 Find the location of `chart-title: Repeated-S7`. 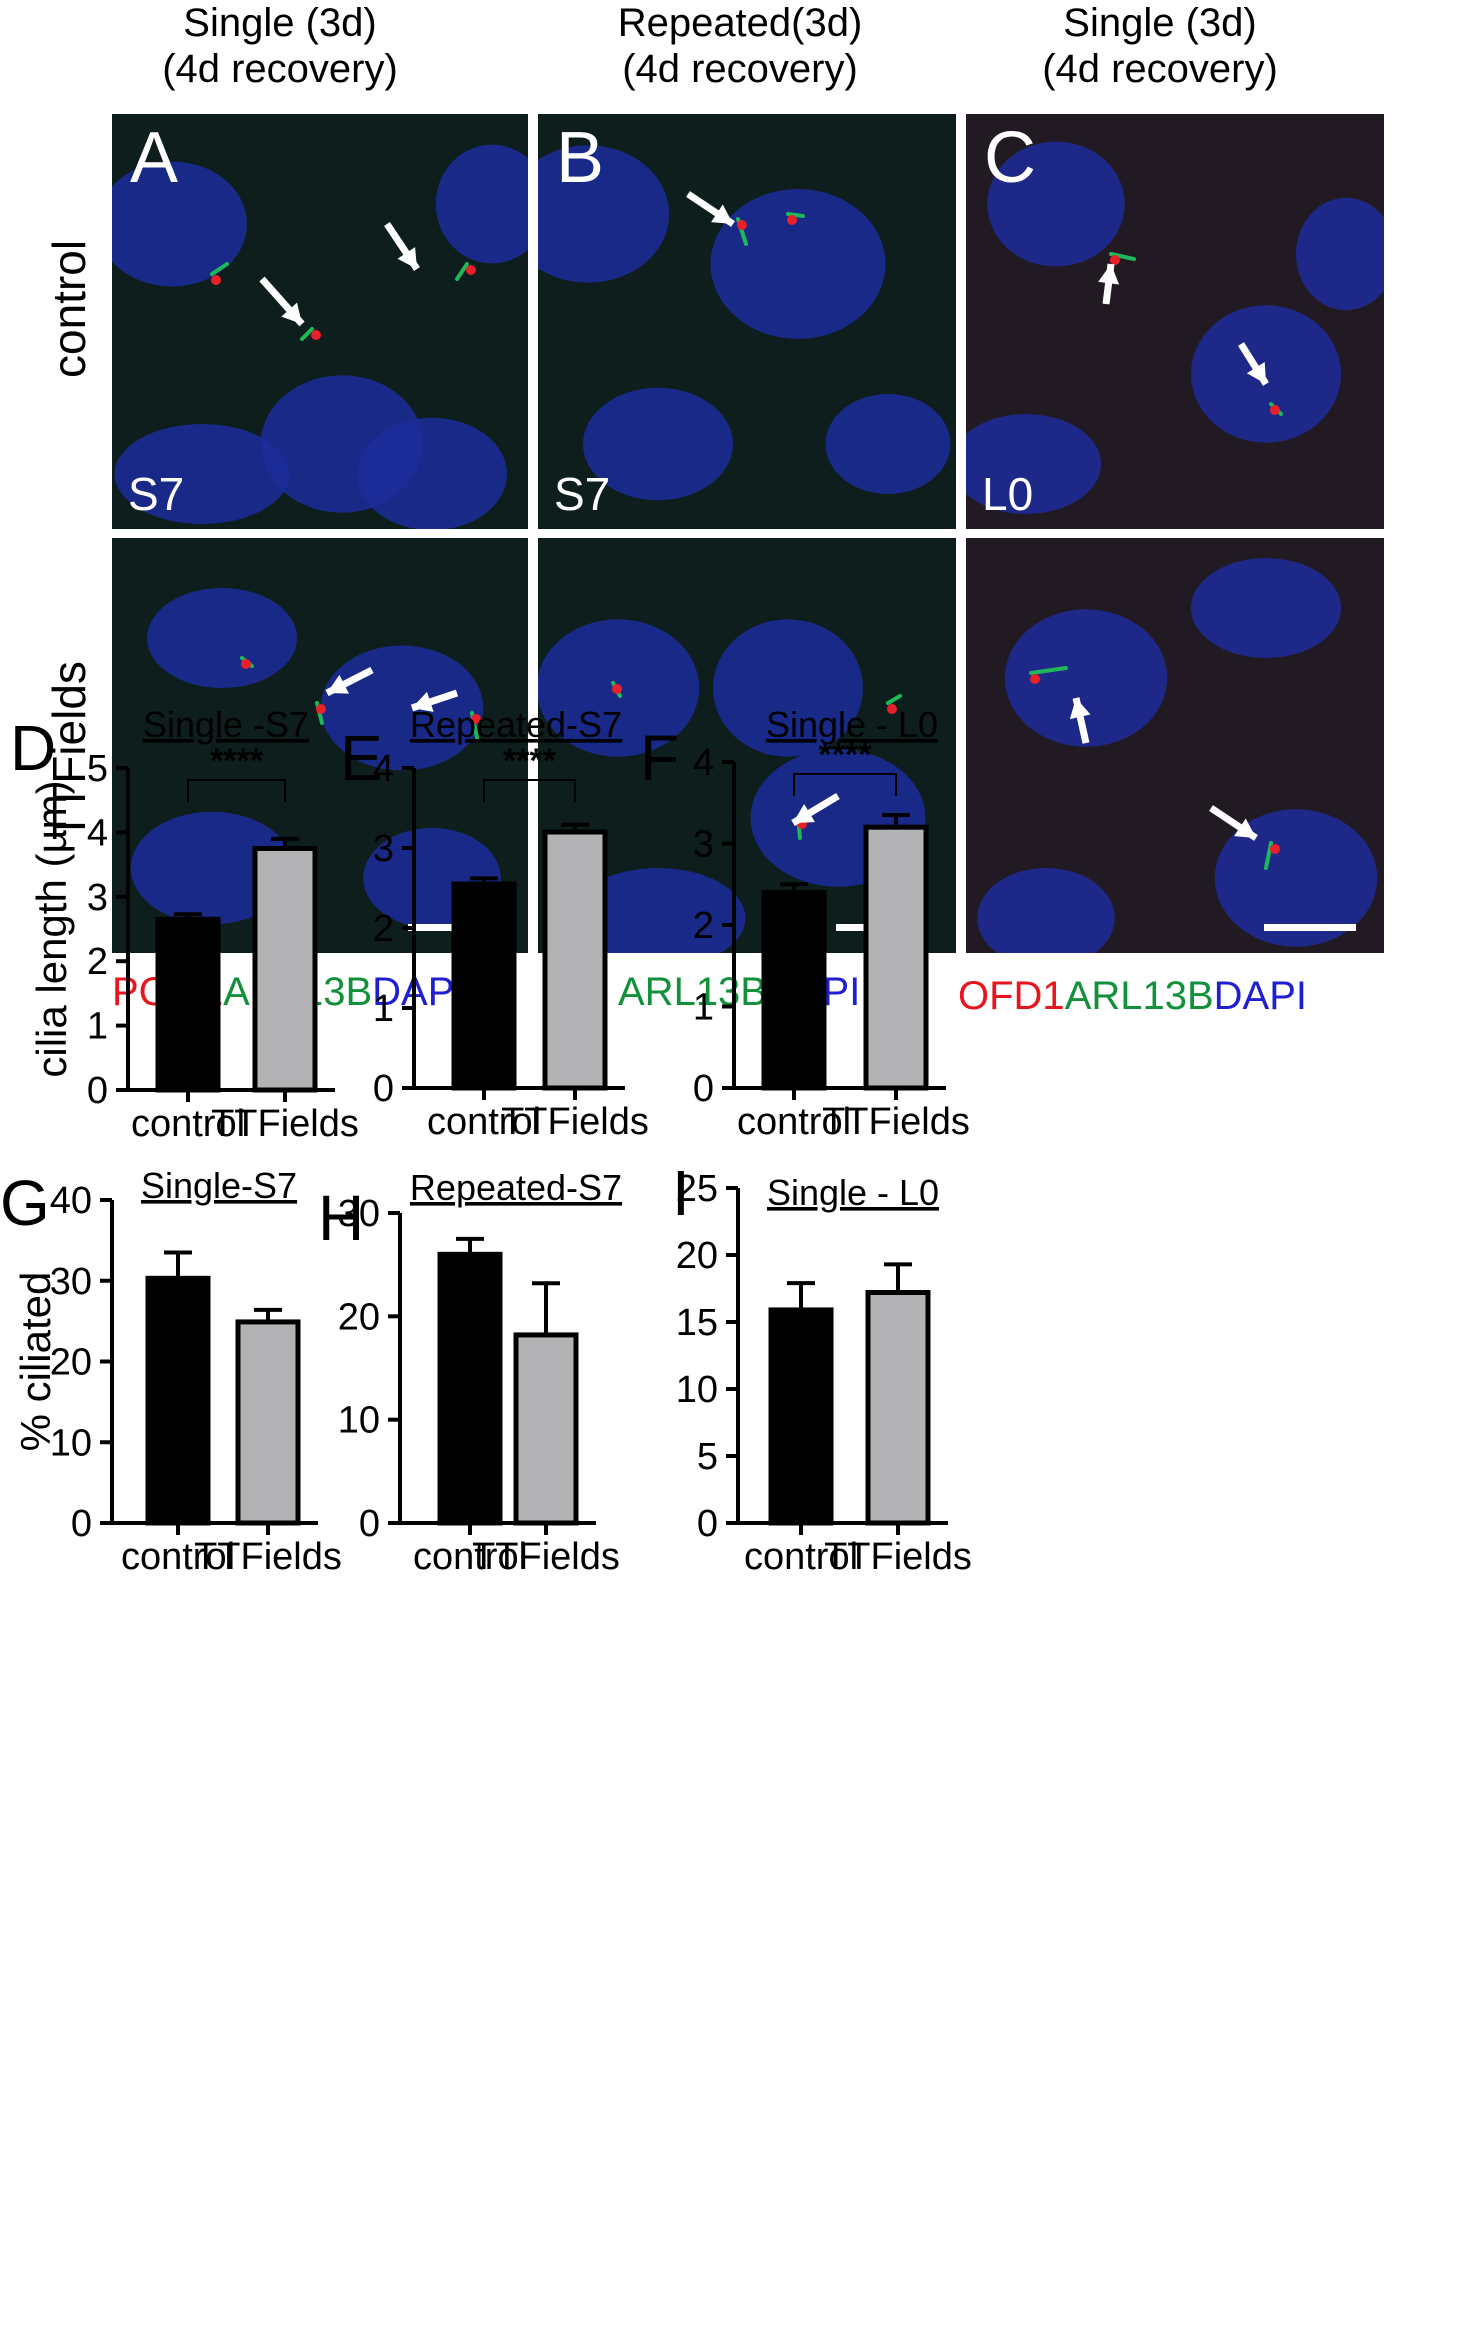

chart-title: Repeated-S7 is located at coordinates (516, 1187).